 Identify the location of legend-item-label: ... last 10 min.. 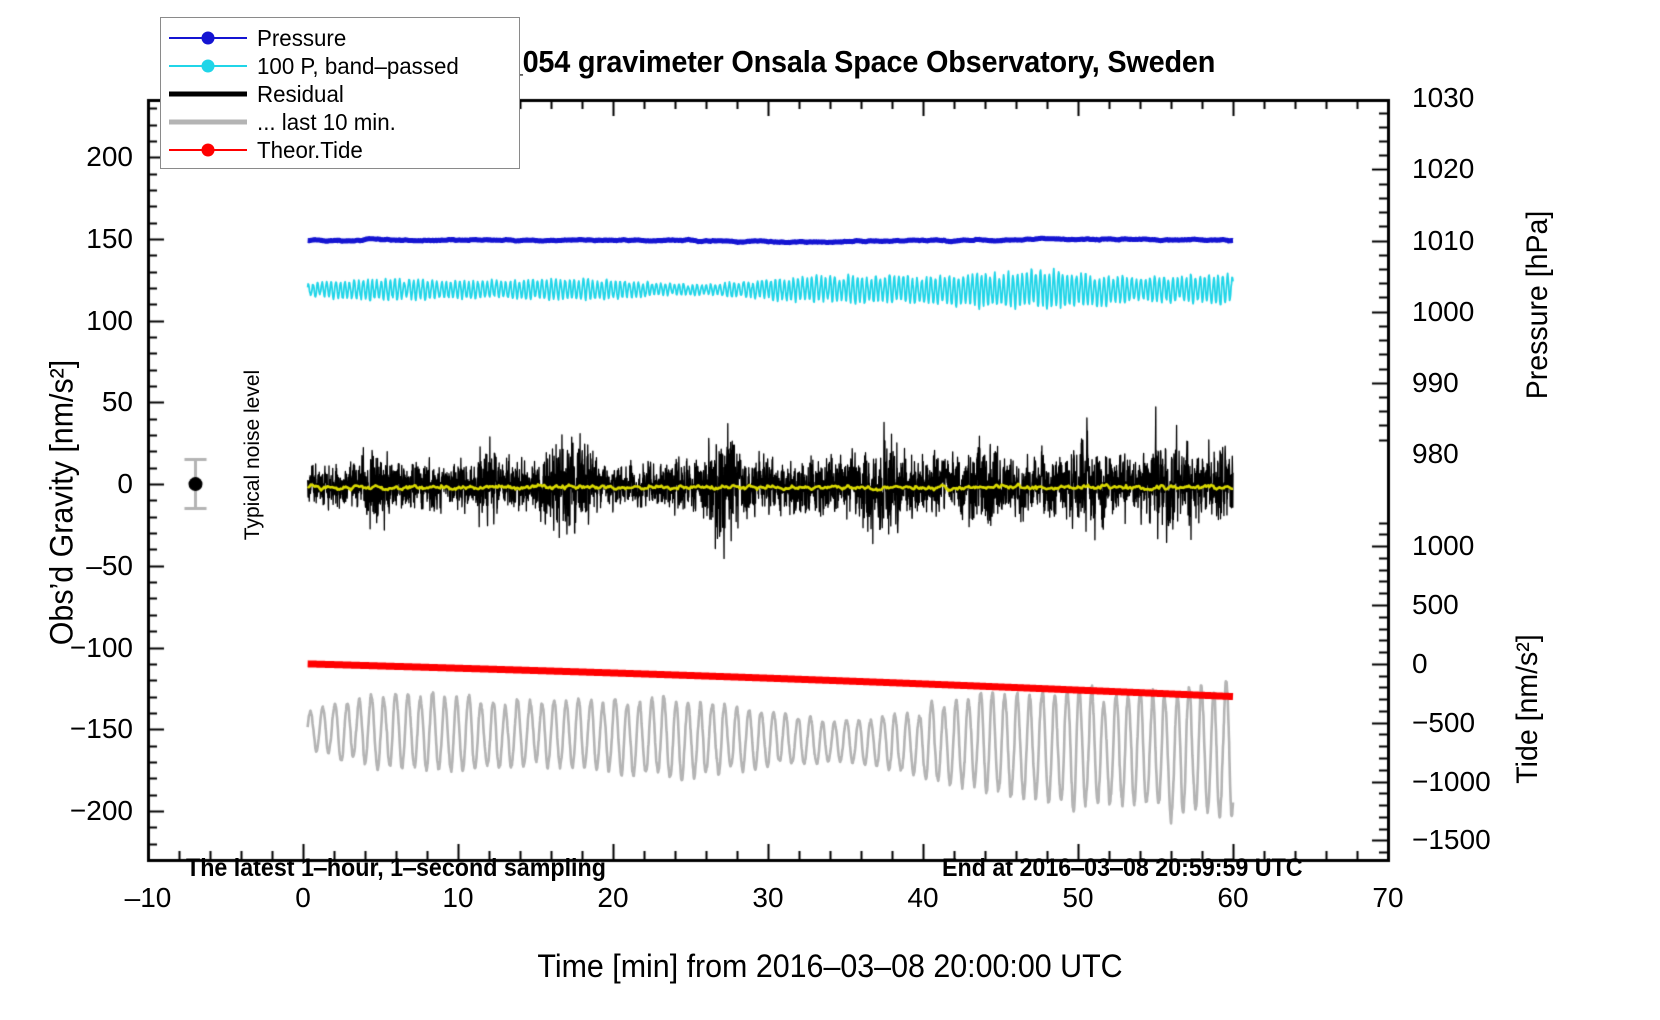
(326, 121).